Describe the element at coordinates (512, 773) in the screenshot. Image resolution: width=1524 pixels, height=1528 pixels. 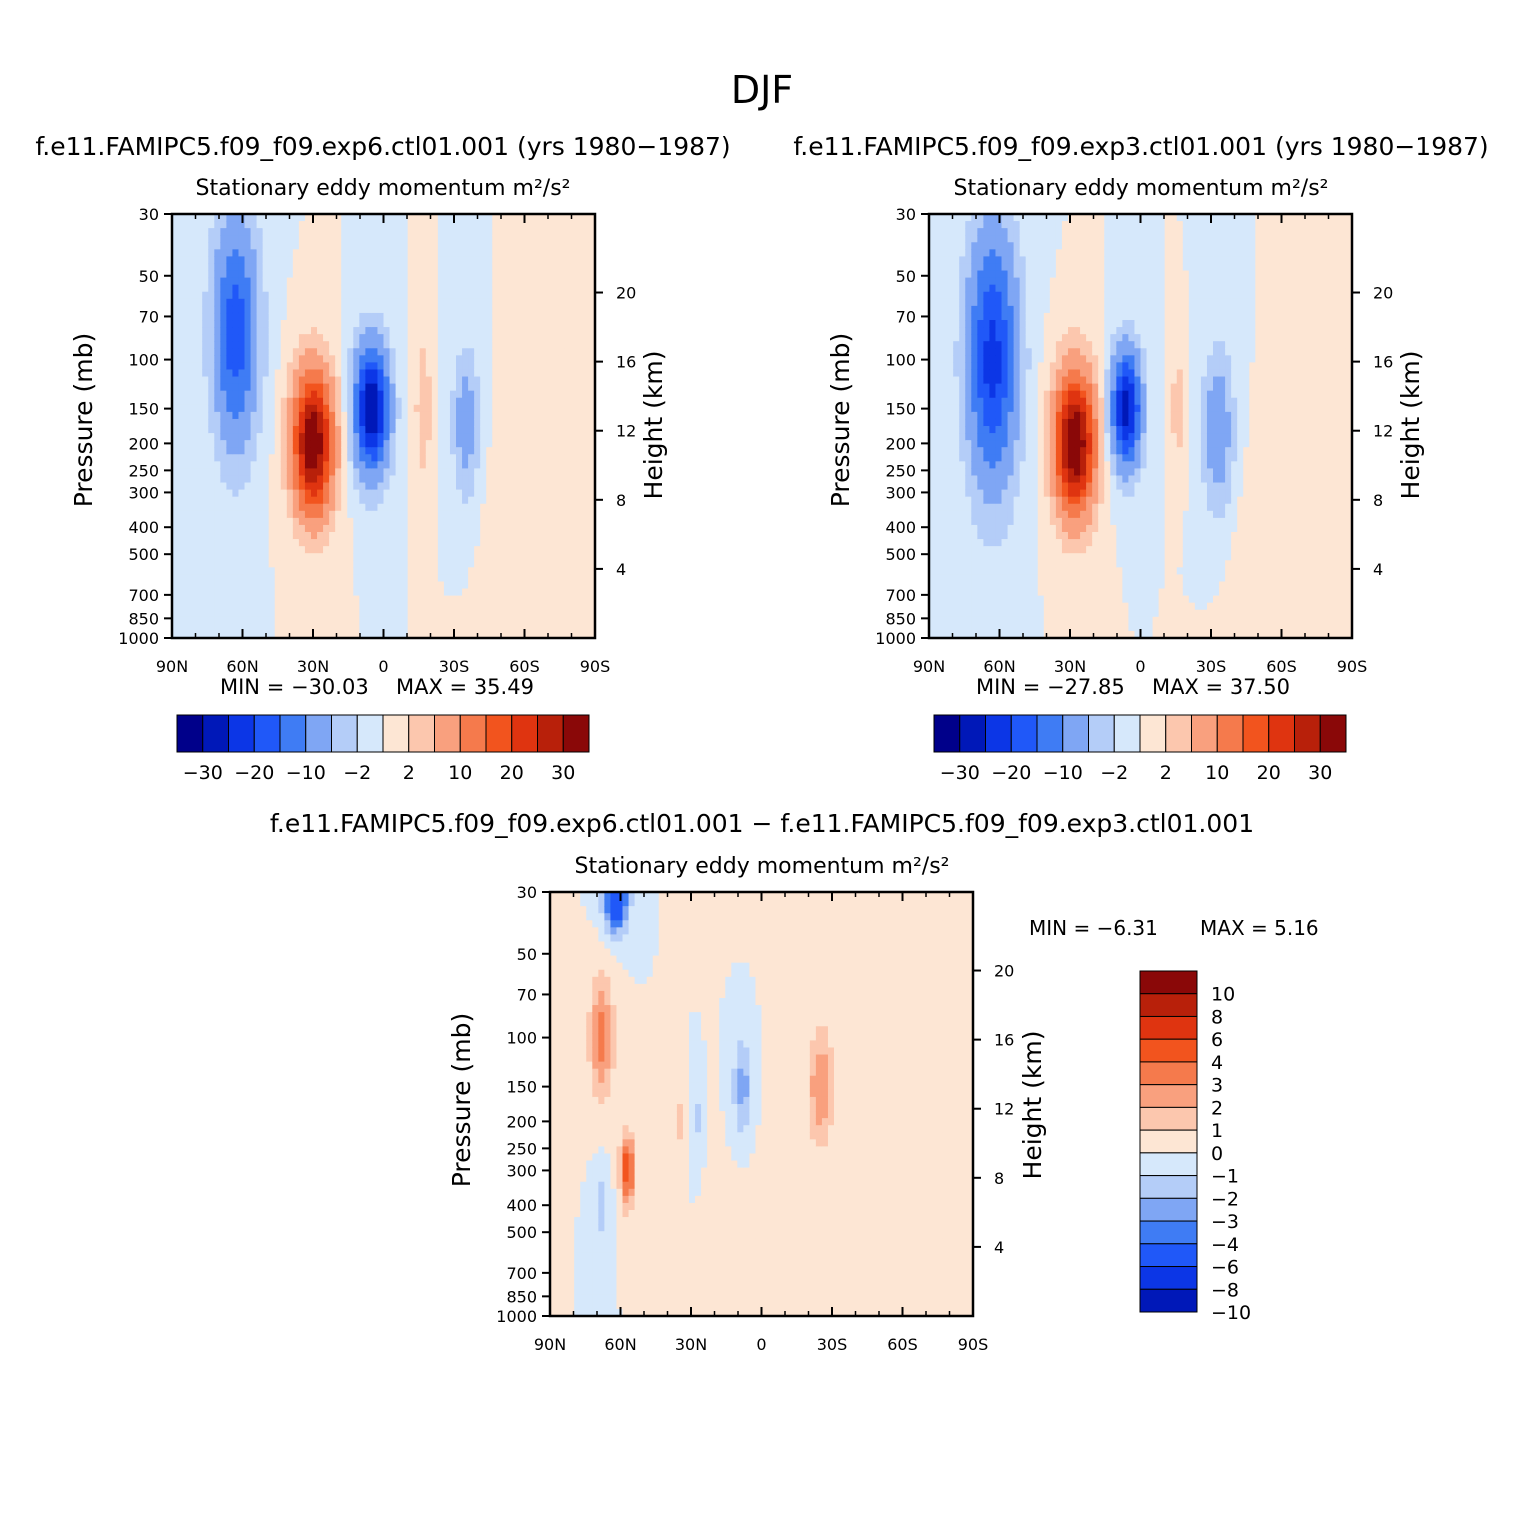
I see `colorbar-label: 20` at that location.